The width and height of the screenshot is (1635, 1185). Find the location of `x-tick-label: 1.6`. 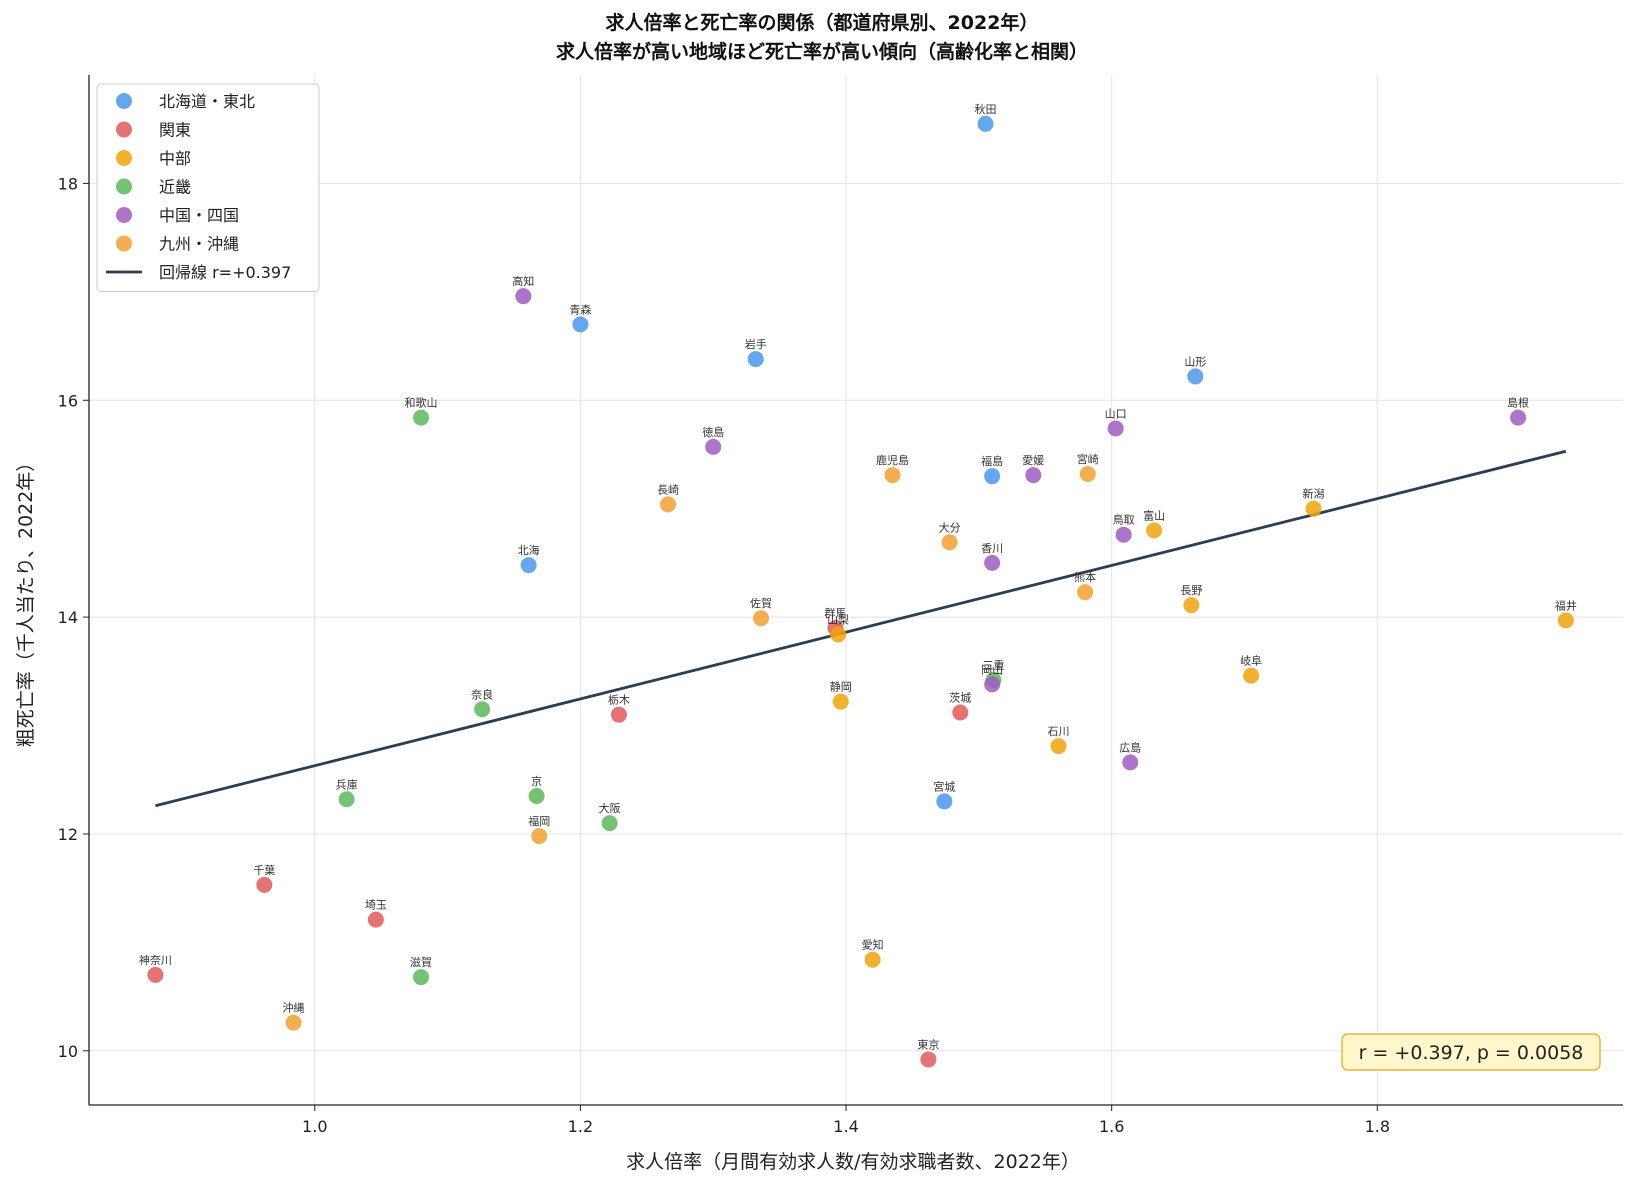

x-tick-label: 1.6 is located at coordinates (1111, 1126).